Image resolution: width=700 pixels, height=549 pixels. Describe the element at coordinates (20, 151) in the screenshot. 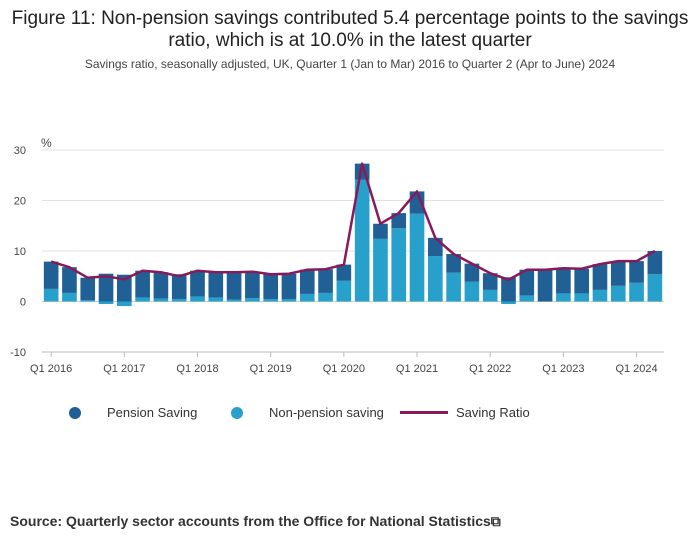

I see `y-tick-label: 30` at that location.